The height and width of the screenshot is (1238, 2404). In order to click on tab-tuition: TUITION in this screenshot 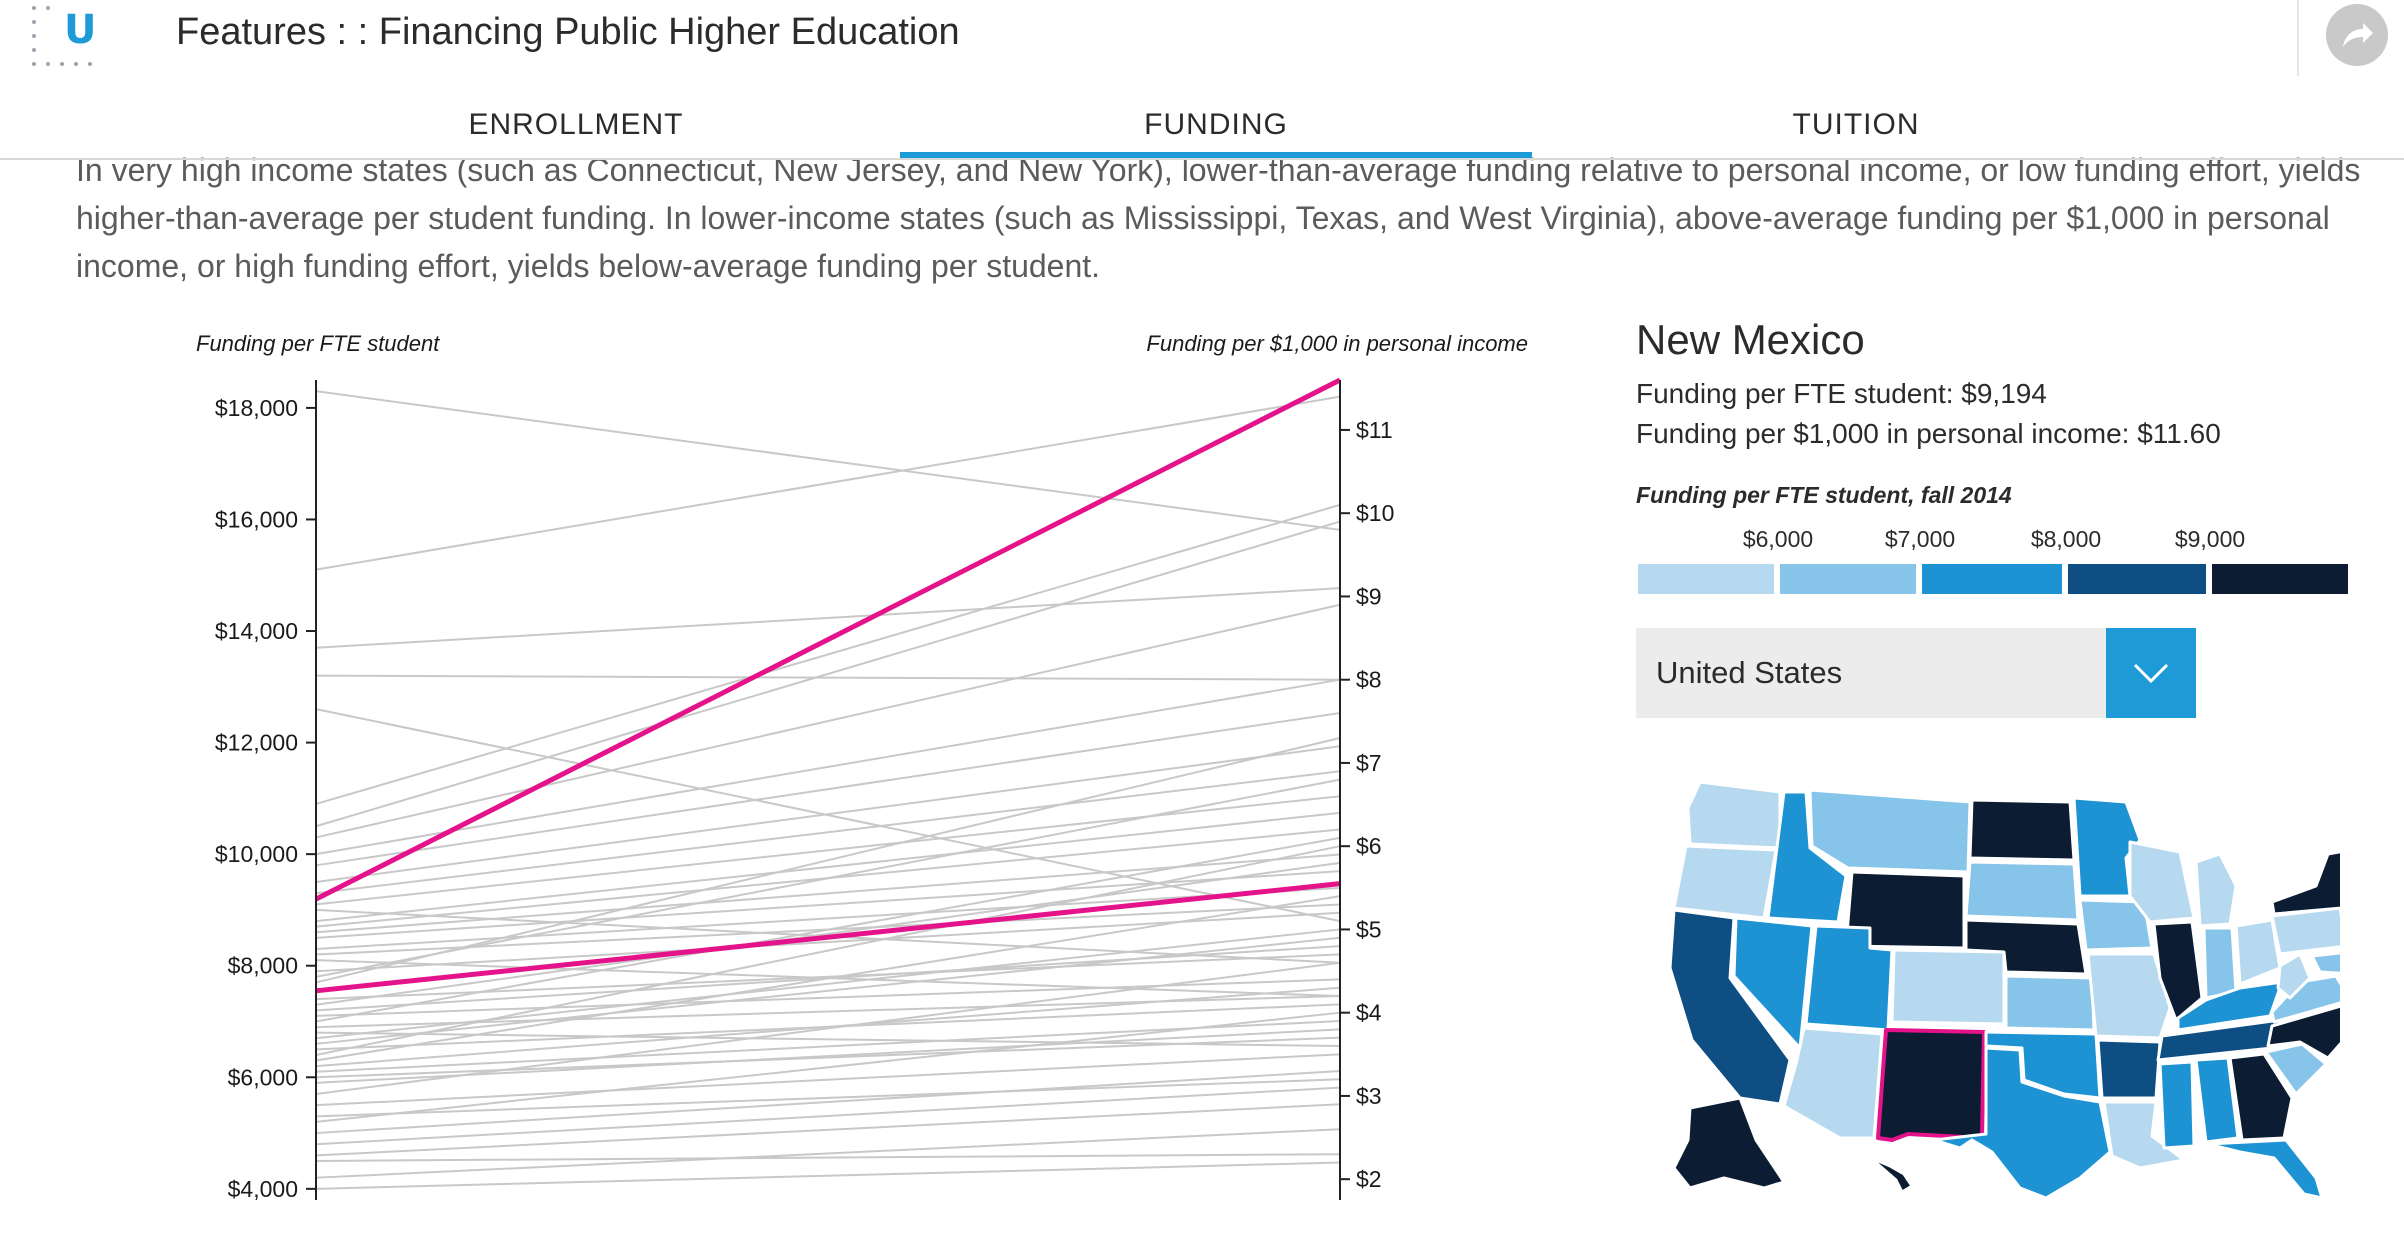, I will do `click(1856, 130)`.